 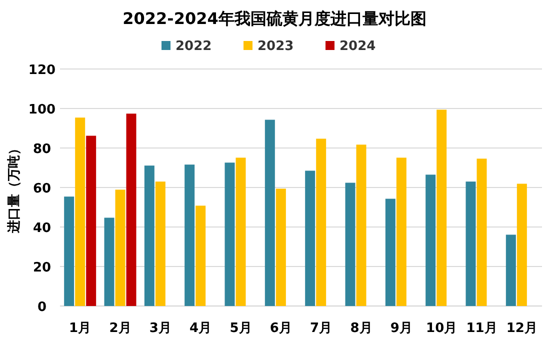 What do you see at coordinates (42, 228) in the screenshot?
I see `y-tick-label: 40` at bounding box center [42, 228].